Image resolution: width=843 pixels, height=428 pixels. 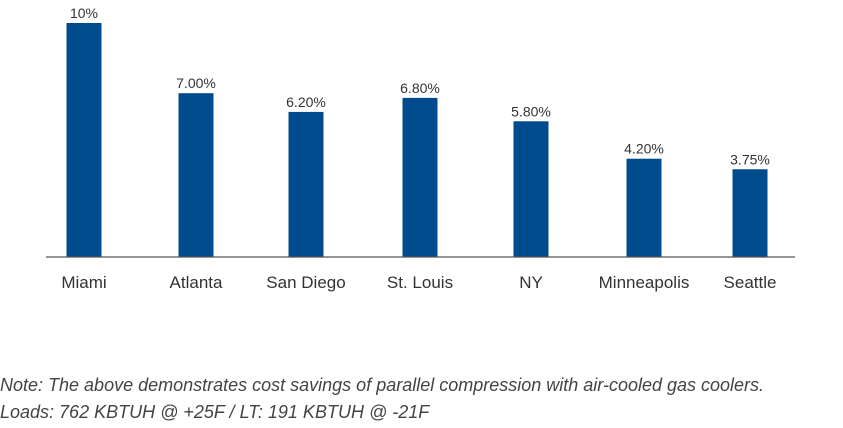 What do you see at coordinates (305, 282) in the screenshot?
I see `category-label: San Diego` at bounding box center [305, 282].